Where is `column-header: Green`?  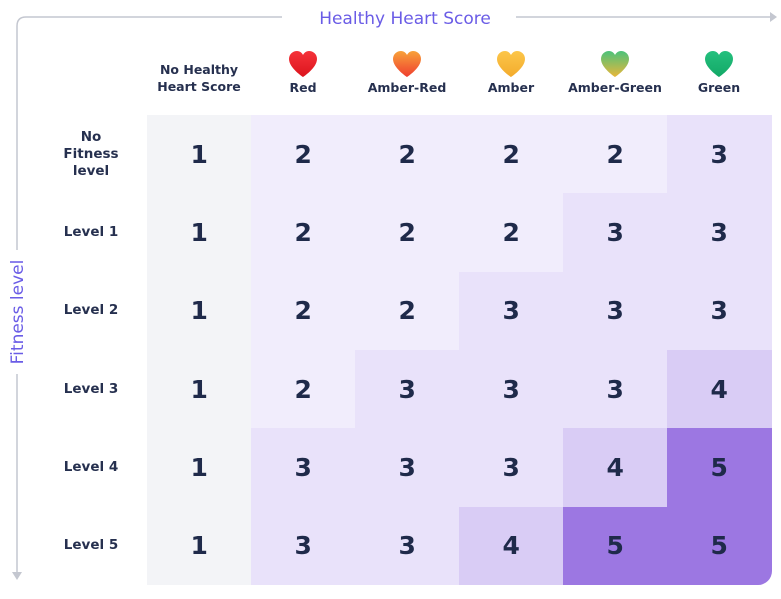
column-header: Green is located at coordinates (719, 87).